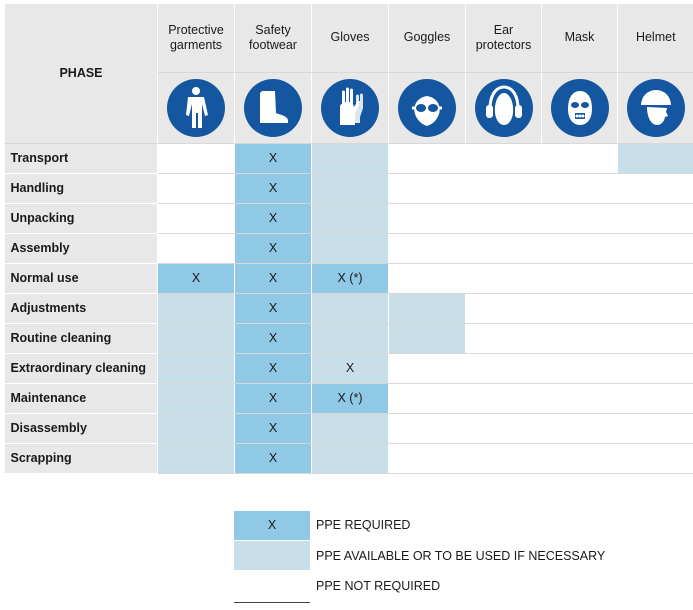 This screenshot has height=610, width=693. I want to click on phase-label: Assembly, so click(81, 248).